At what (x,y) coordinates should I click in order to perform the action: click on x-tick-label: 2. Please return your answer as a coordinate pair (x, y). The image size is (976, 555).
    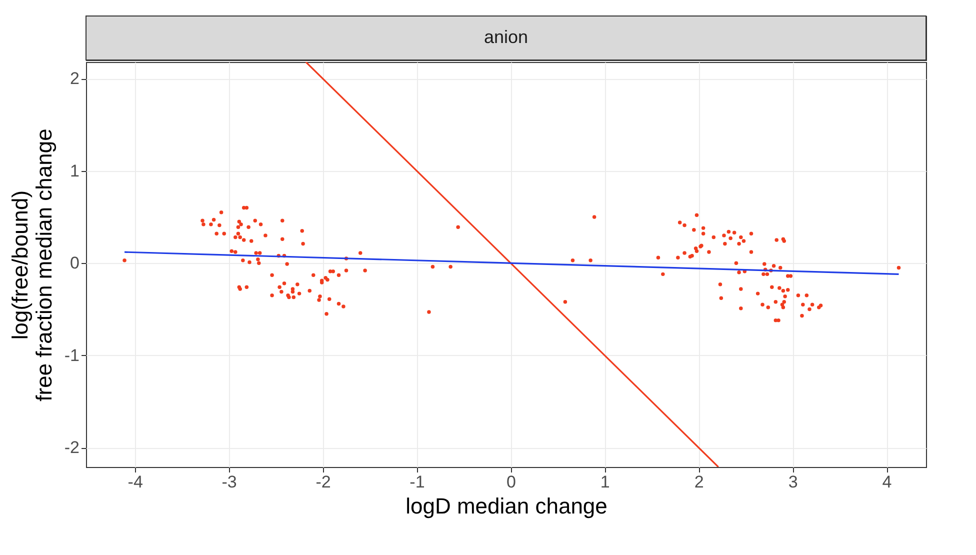
    Looking at the image, I should click on (699, 482).